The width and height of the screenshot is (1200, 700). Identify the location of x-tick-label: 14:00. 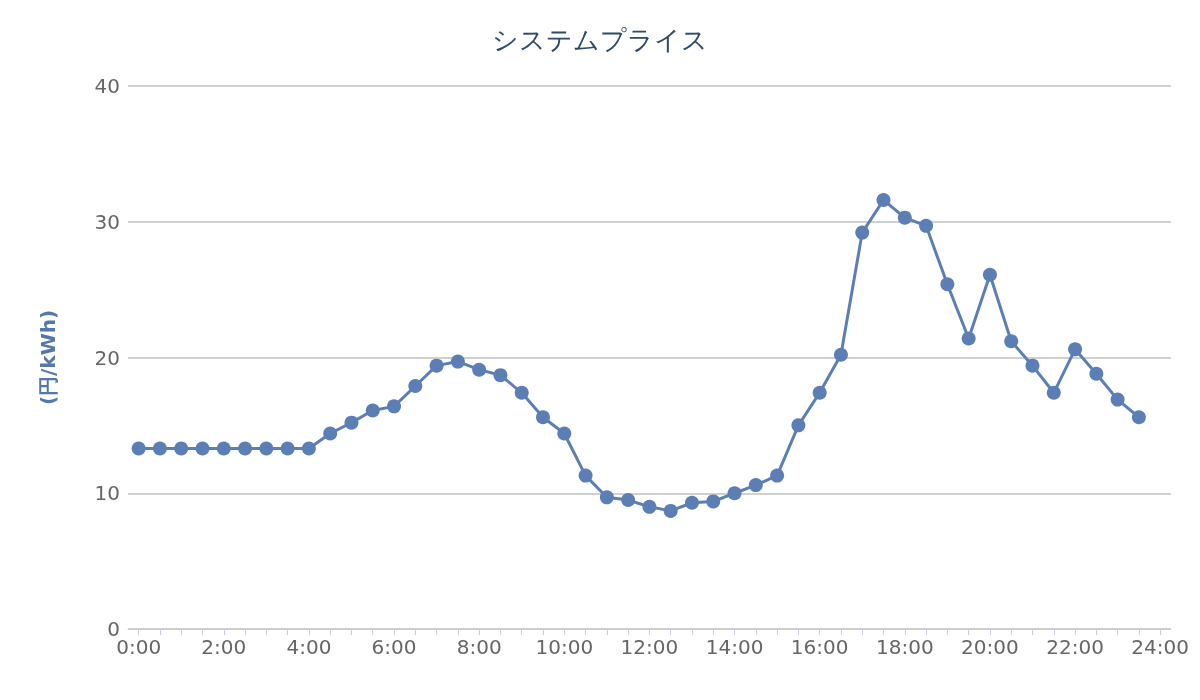
(734, 647).